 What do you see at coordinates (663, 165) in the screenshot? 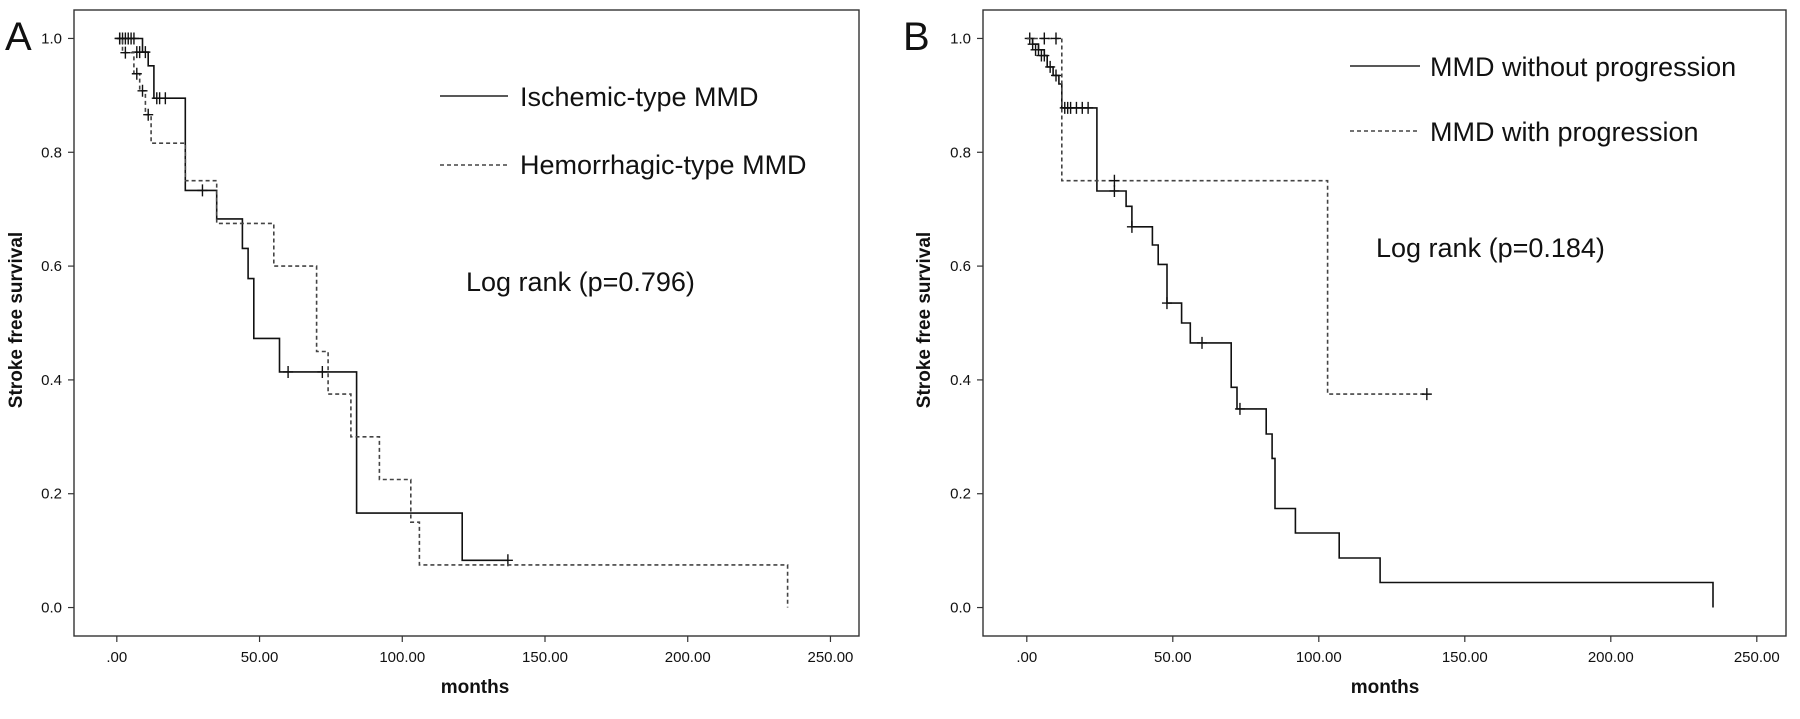
I see `legend-entry: Hemorrhagic-type MMD` at bounding box center [663, 165].